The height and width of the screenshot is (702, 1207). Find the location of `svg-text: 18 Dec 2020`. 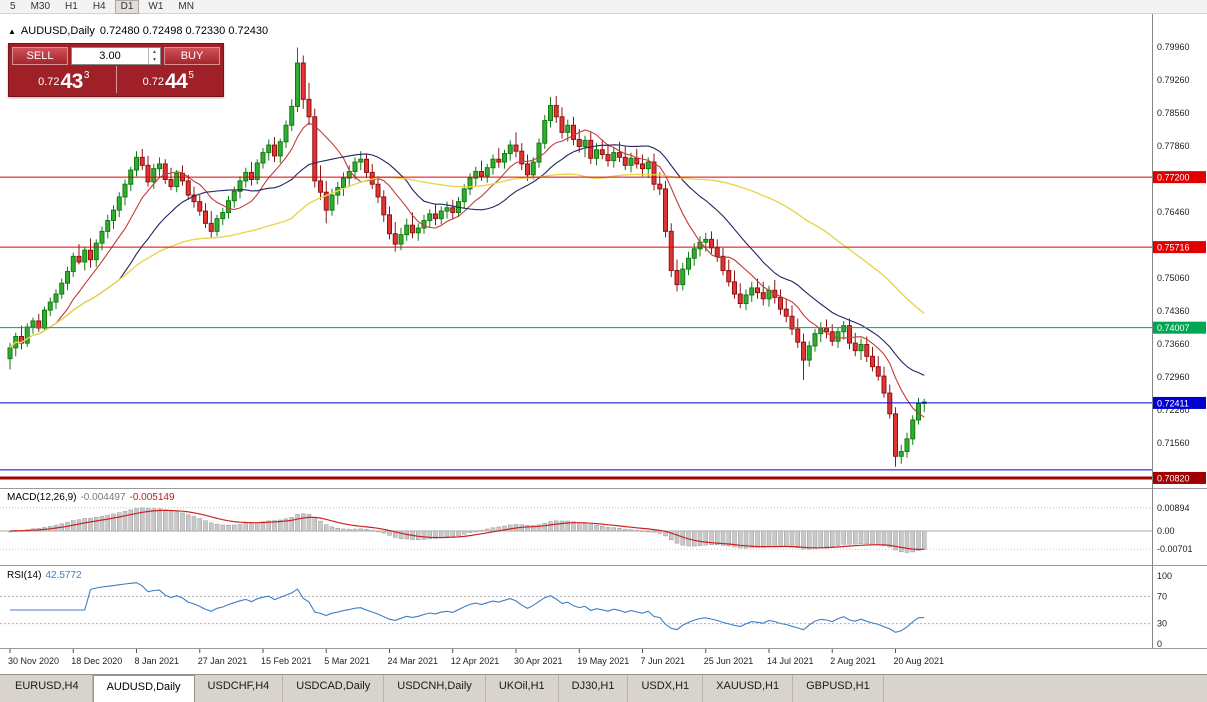

svg-text: 18 Dec 2020 is located at coordinates (96, 661).